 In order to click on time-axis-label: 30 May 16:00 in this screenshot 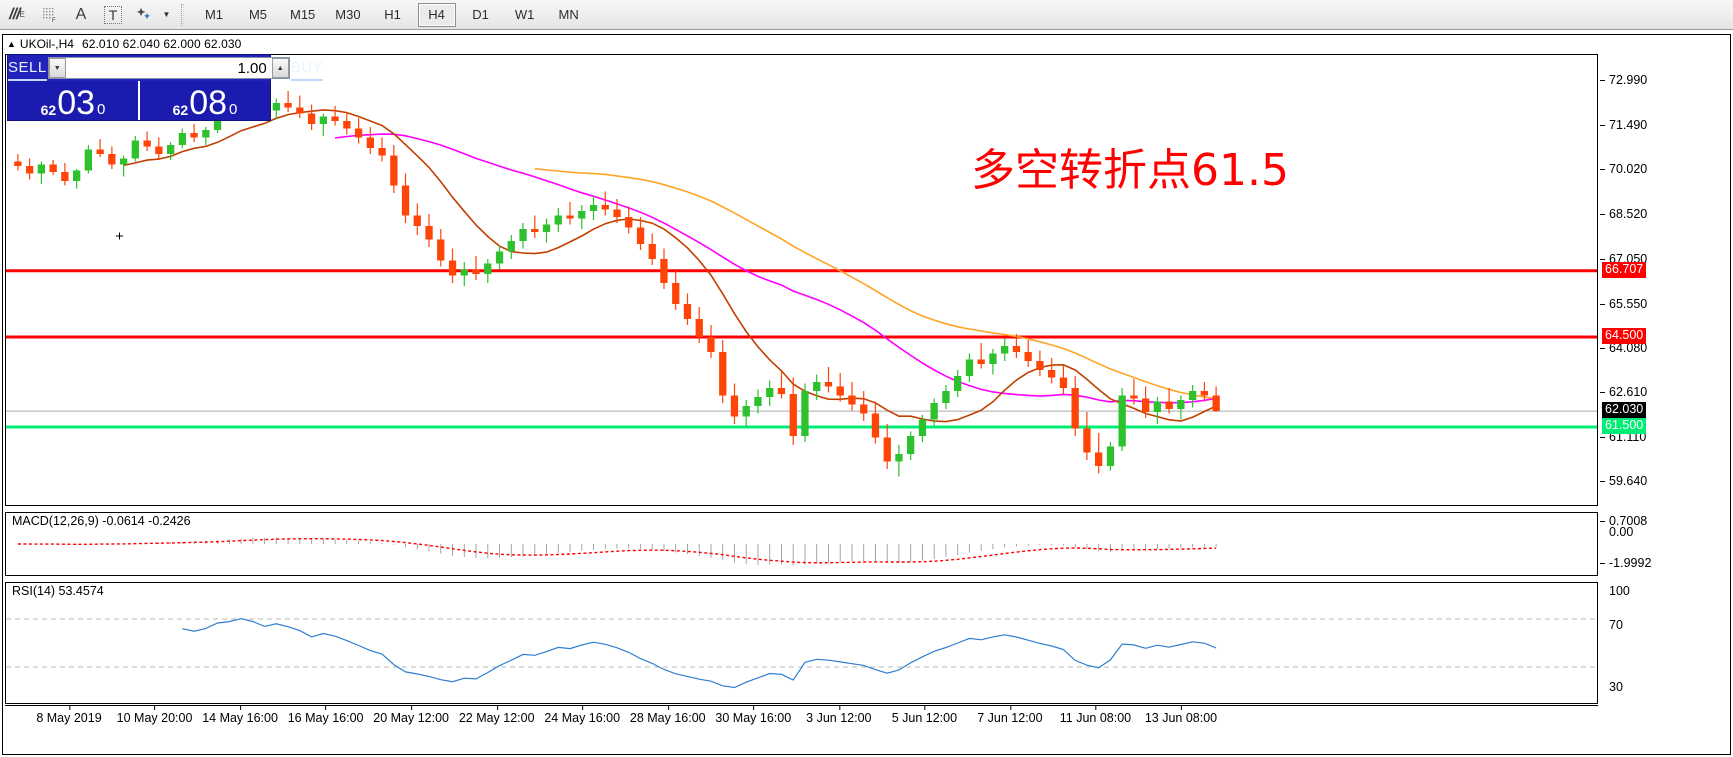, I will do `click(753, 715)`.